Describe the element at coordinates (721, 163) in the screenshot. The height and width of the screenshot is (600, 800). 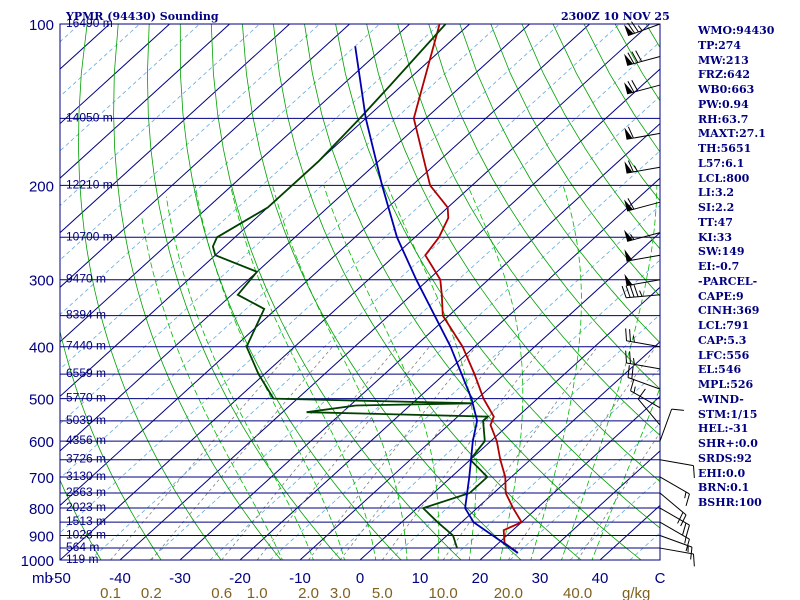
I see `stat-item: L57:6.1` at that location.